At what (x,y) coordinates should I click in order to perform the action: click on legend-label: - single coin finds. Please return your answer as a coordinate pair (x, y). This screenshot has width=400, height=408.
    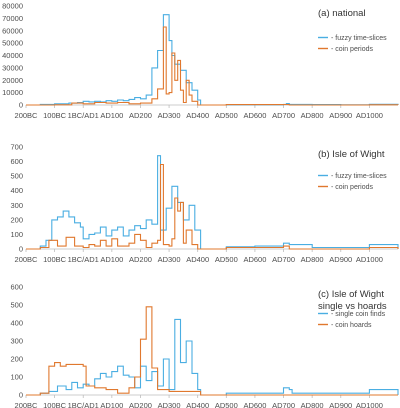
    Looking at the image, I should click on (358, 314).